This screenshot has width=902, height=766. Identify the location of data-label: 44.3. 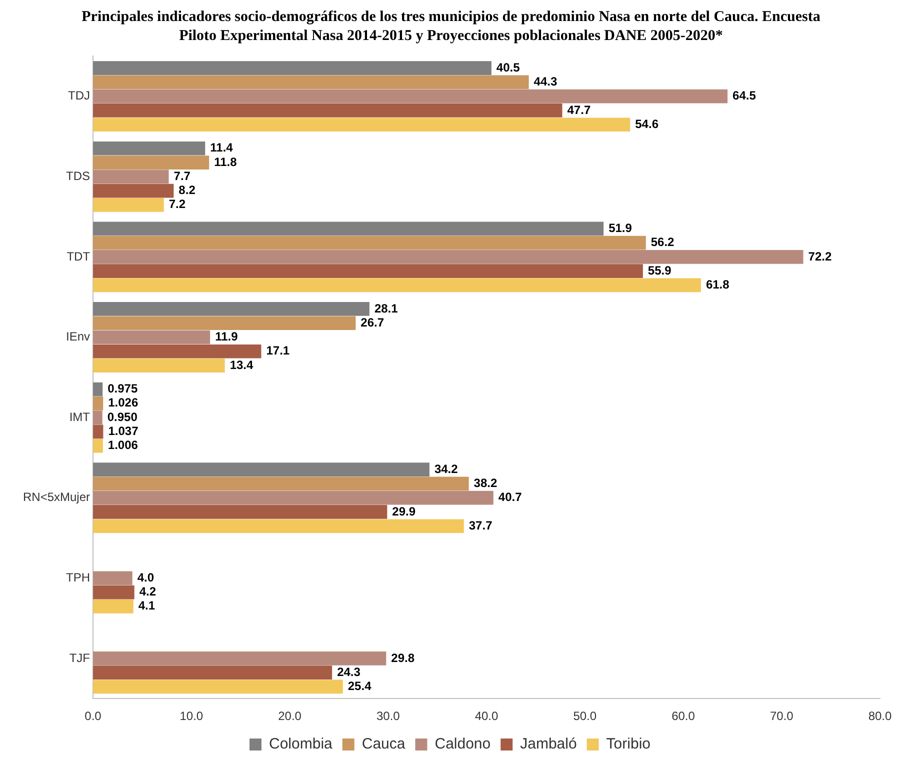
(546, 81).